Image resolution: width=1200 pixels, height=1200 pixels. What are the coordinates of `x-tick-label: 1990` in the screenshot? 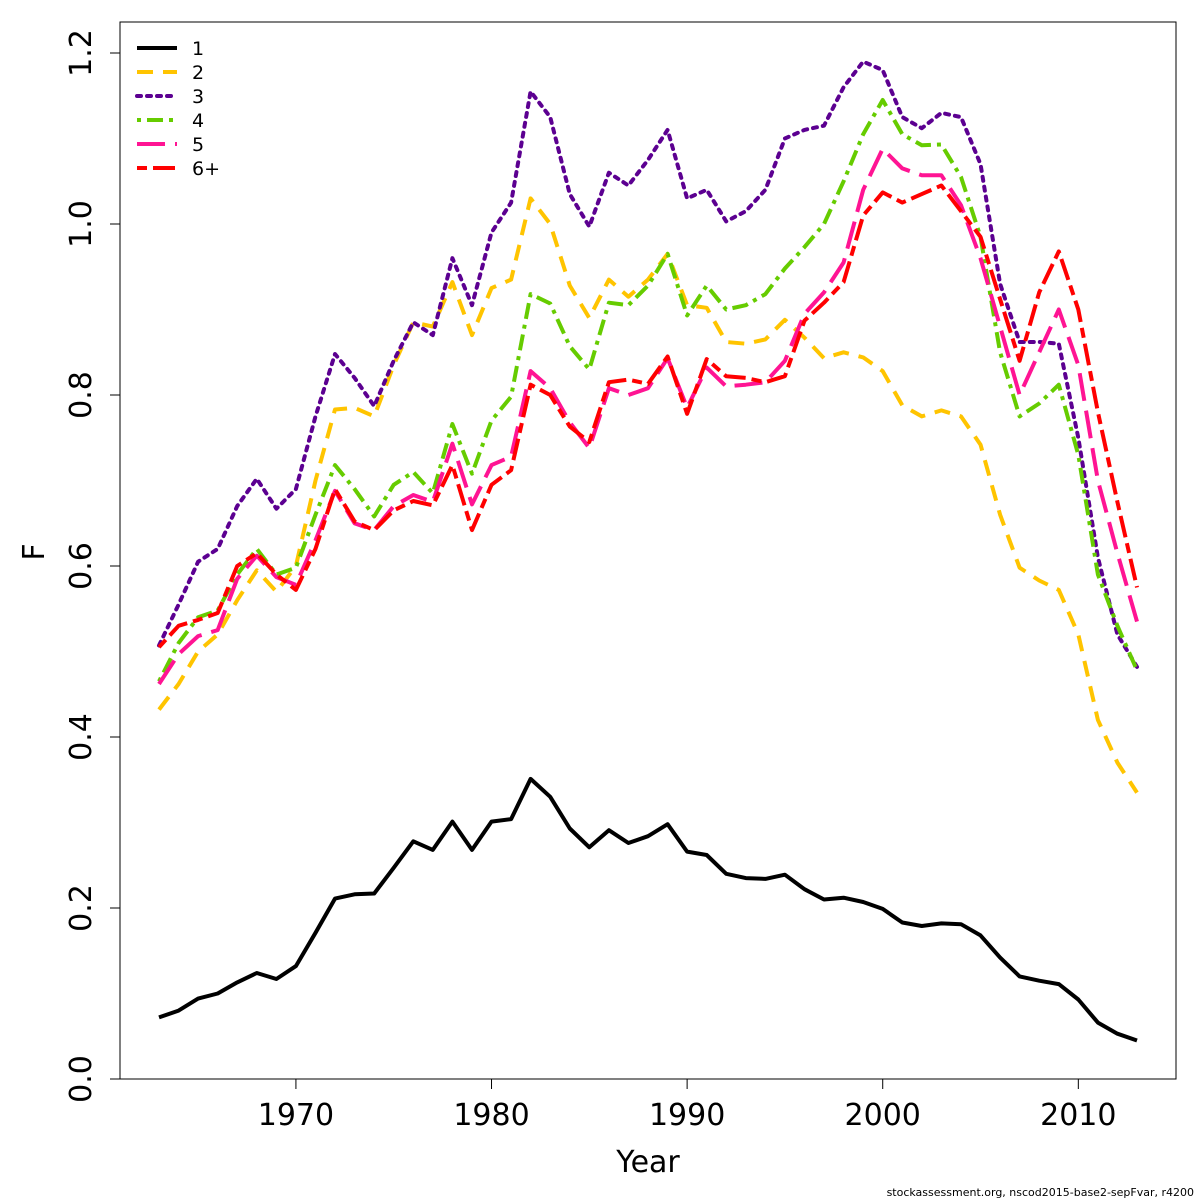 It's located at (687, 1115).